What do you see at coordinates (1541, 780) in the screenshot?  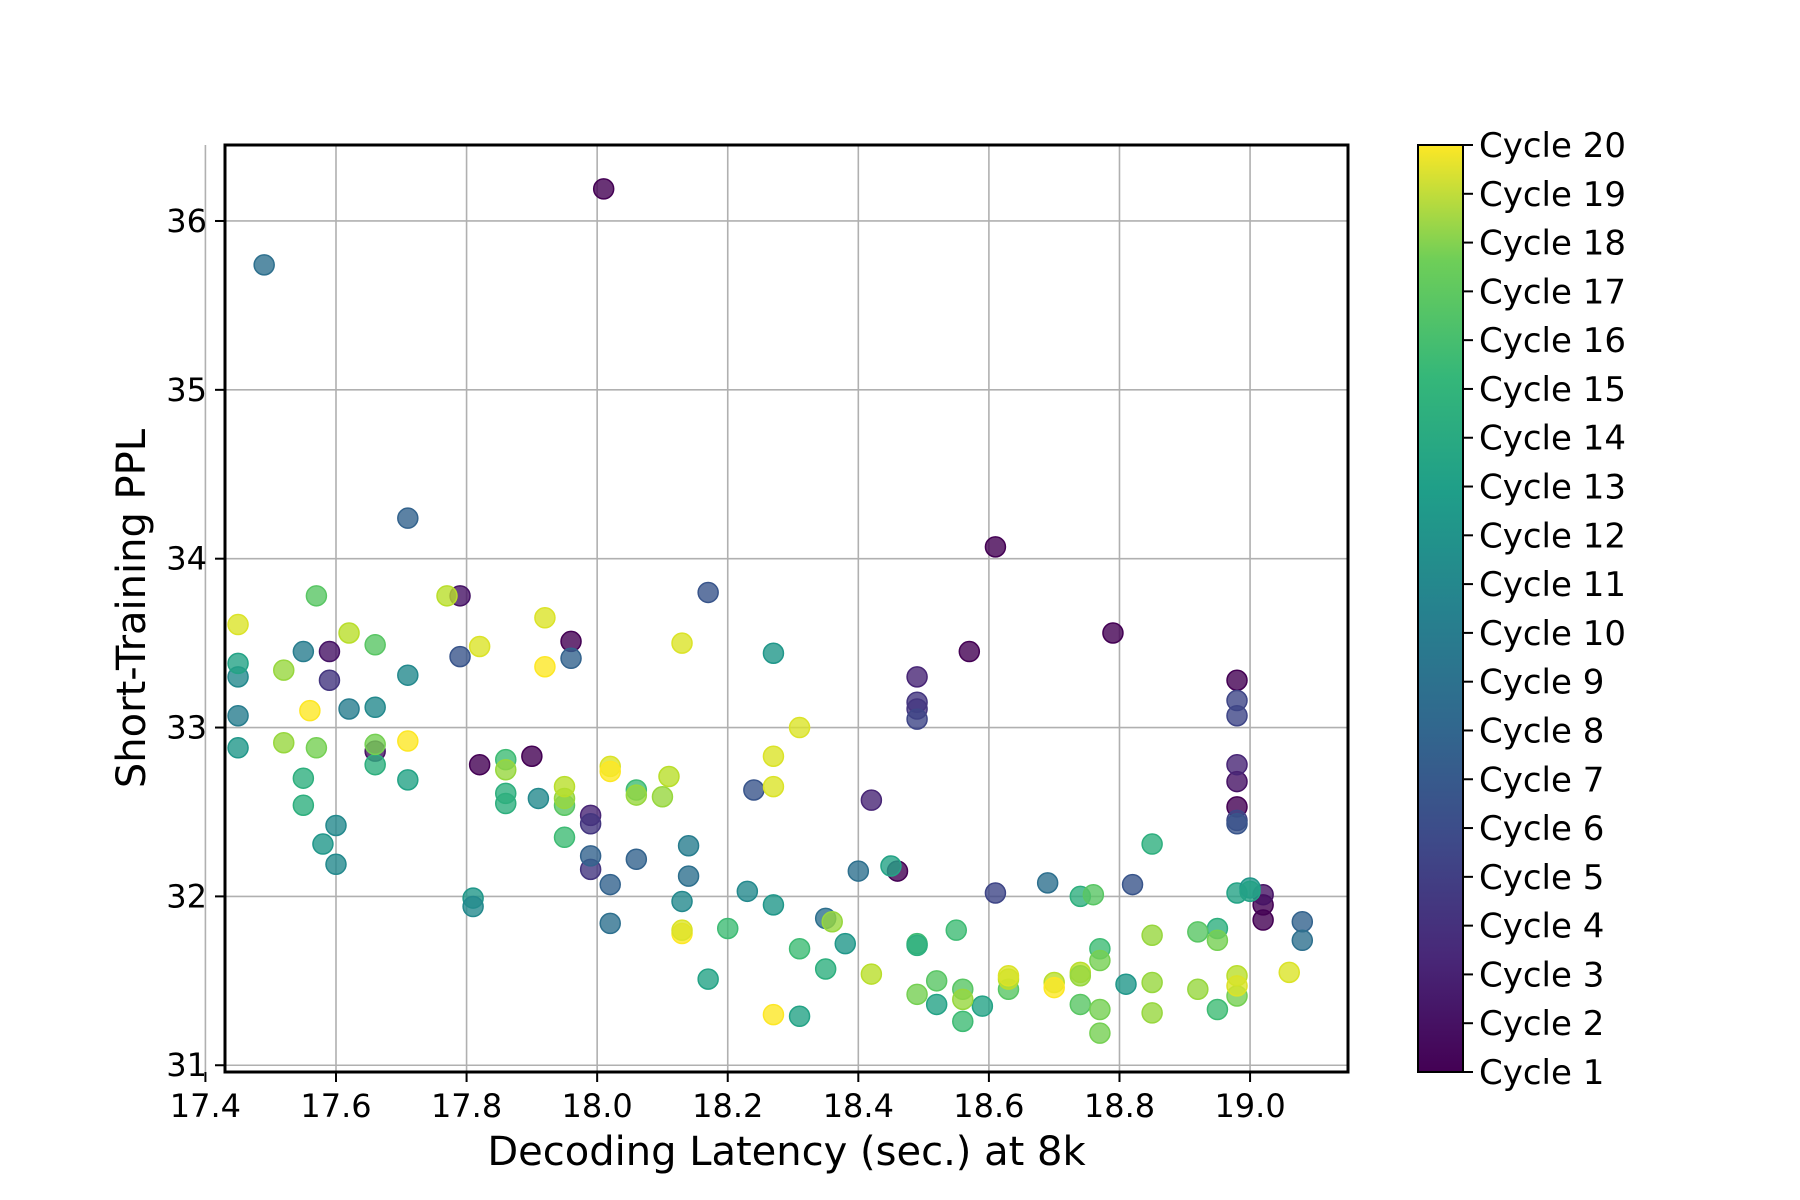 I see `colorbar-label: Cycle 7` at bounding box center [1541, 780].